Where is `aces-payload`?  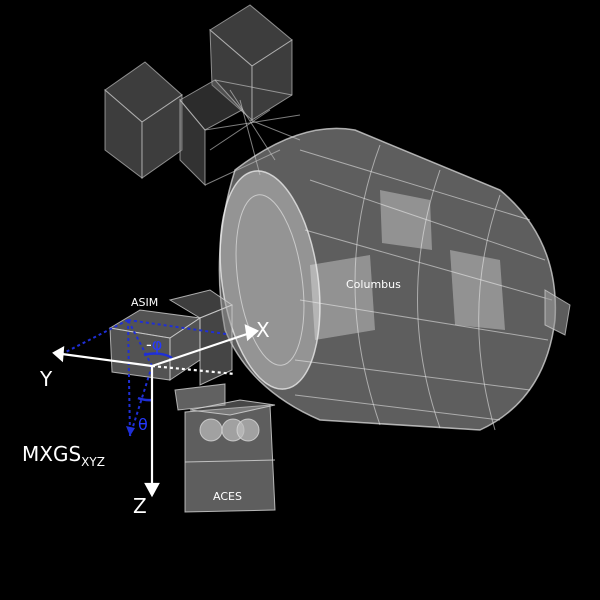 aces-payload is located at coordinates (230, 456).